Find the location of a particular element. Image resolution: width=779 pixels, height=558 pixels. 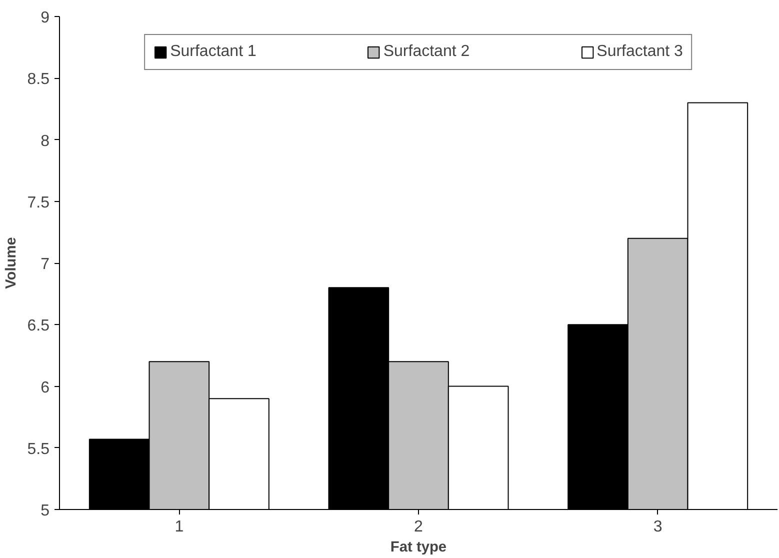

x-tick-label: 3 is located at coordinates (657, 527).